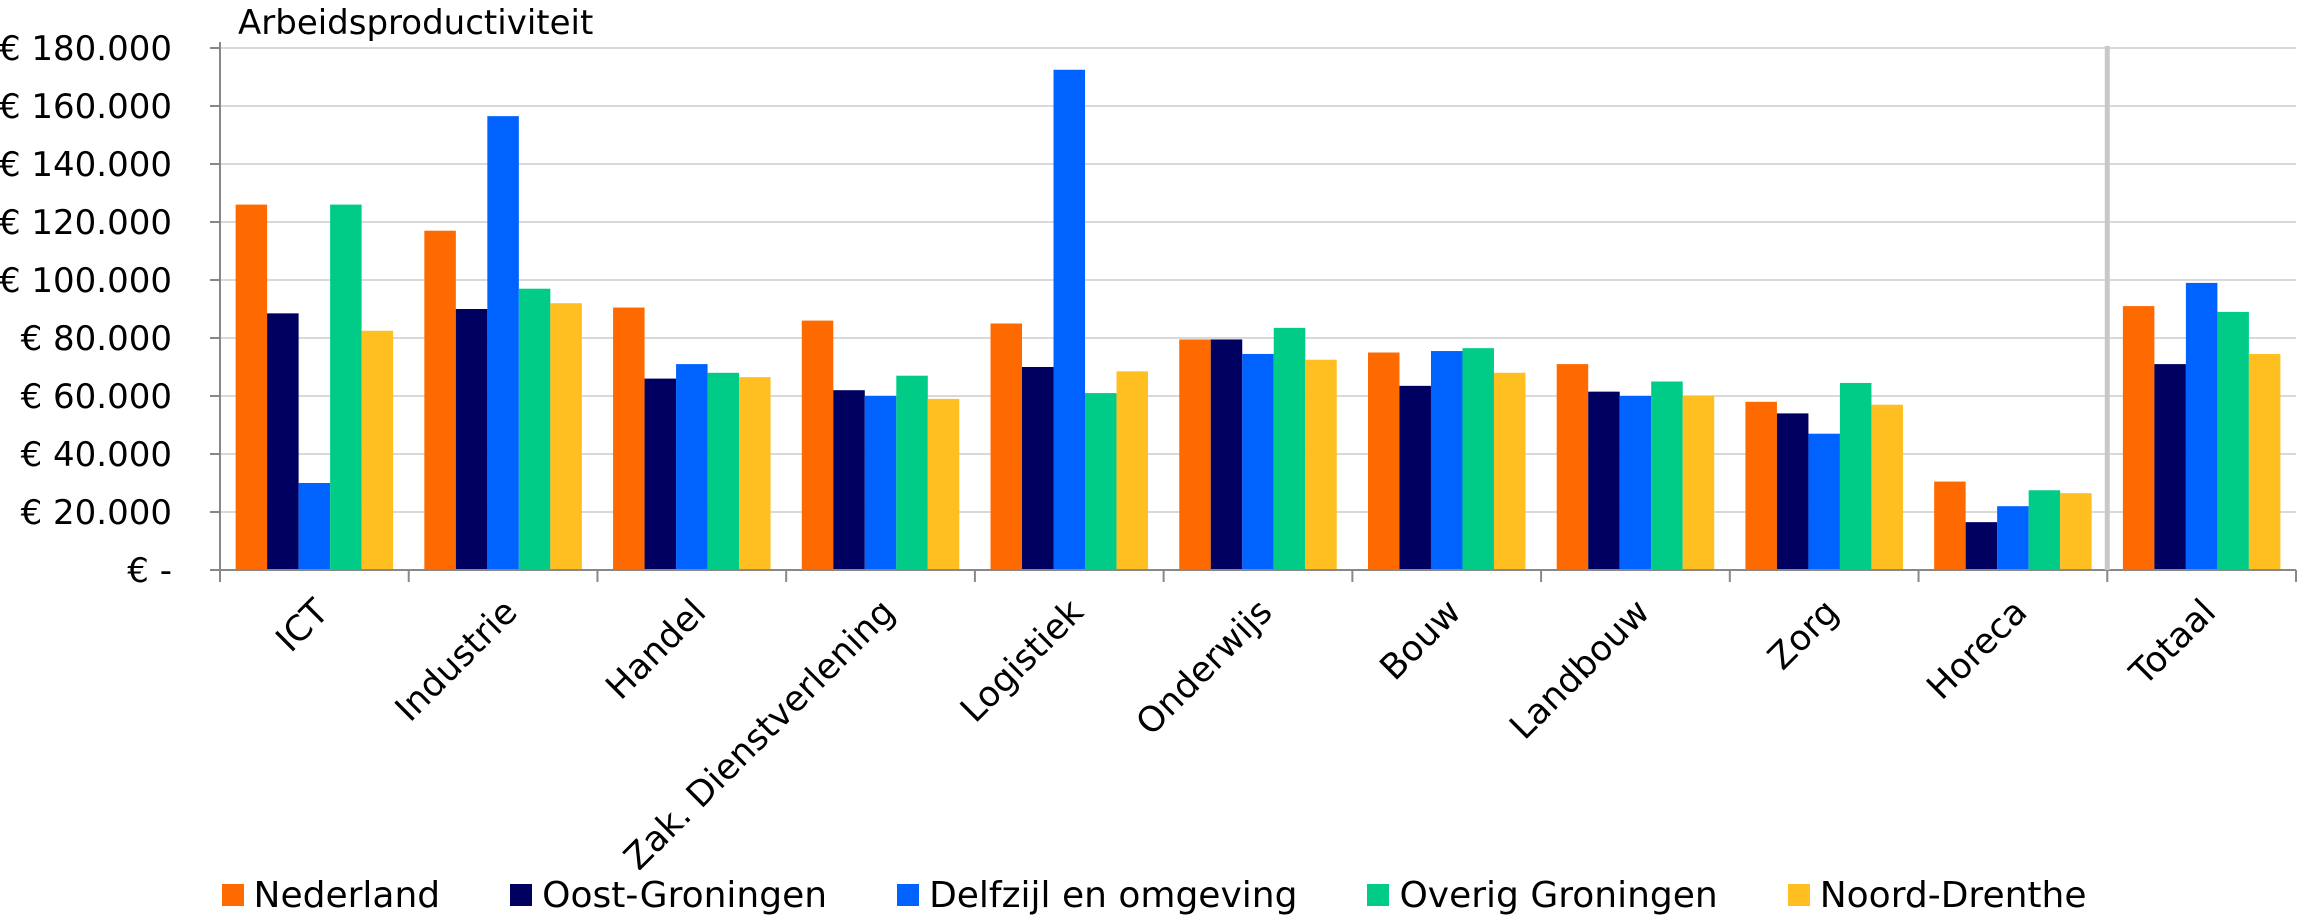 The width and height of the screenshot is (2308, 924). I want to click on legend-item: Oost-Groningen, so click(668, 895).